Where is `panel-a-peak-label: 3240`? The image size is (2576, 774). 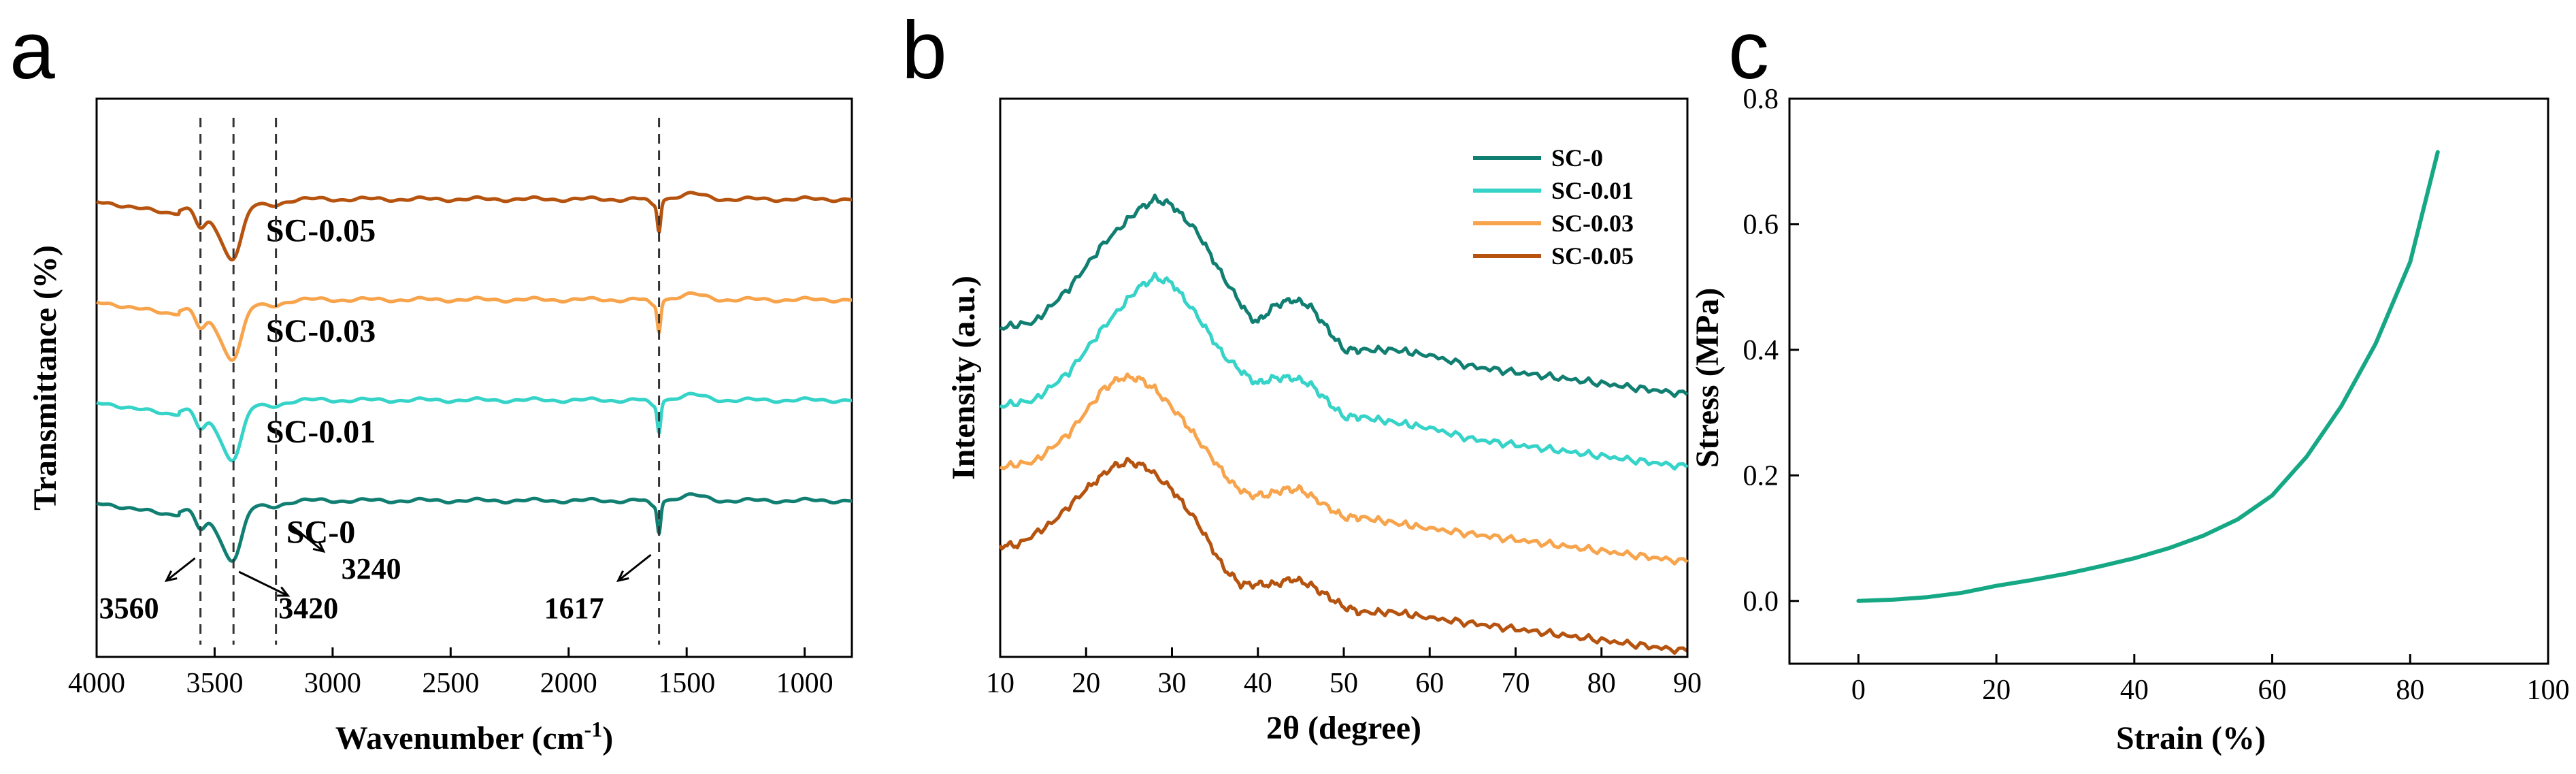 panel-a-peak-label: 3240 is located at coordinates (371, 568).